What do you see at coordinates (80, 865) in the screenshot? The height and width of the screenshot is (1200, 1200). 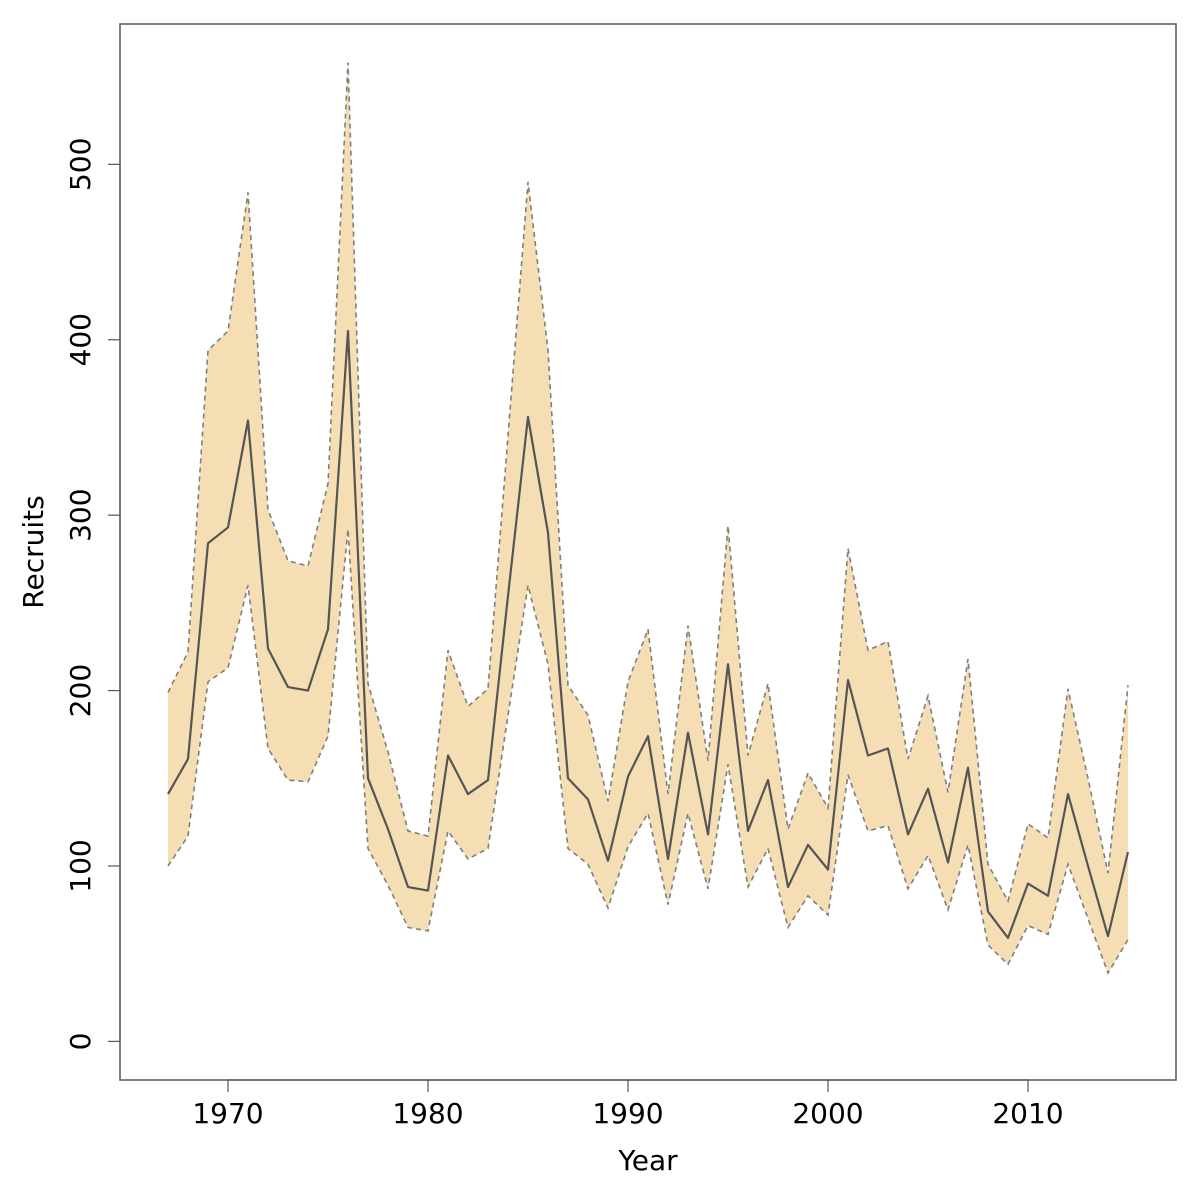 I see `y-tick-label-100: 100` at bounding box center [80, 865].